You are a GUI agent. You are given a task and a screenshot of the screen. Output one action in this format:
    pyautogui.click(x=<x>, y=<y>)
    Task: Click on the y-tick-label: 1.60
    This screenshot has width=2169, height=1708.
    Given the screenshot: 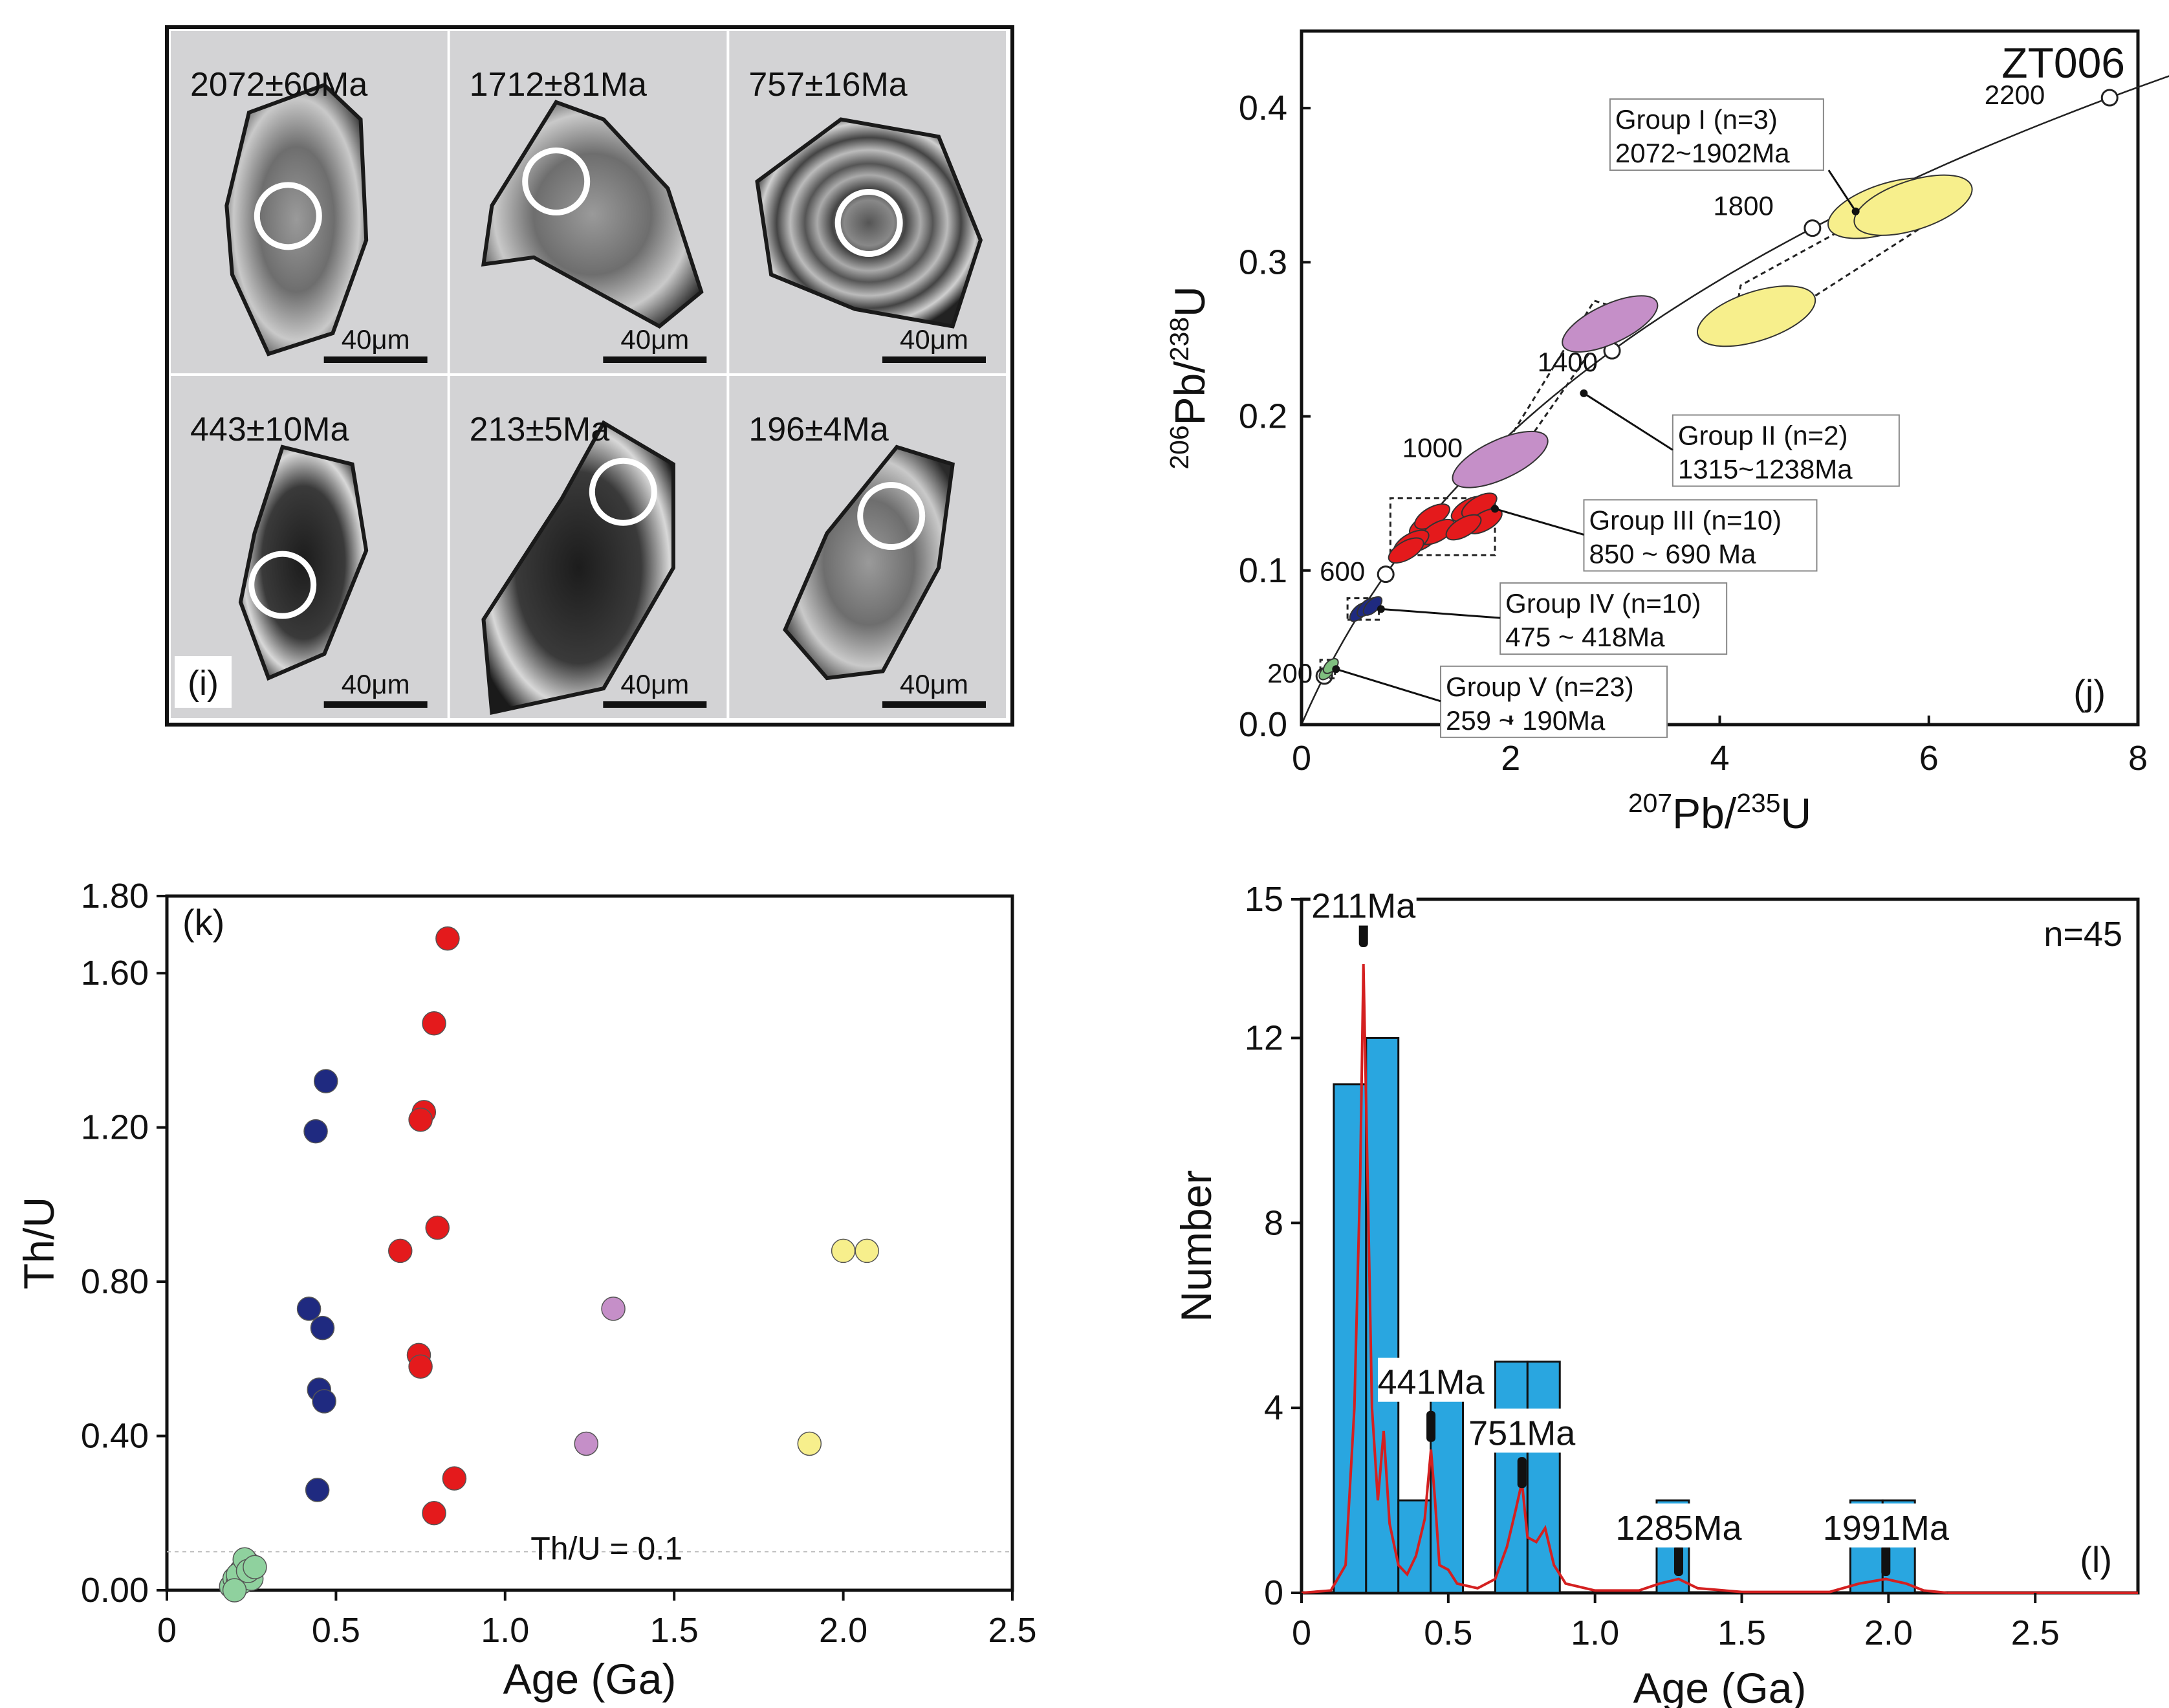 What is the action you would take?
    pyautogui.click(x=115, y=973)
    